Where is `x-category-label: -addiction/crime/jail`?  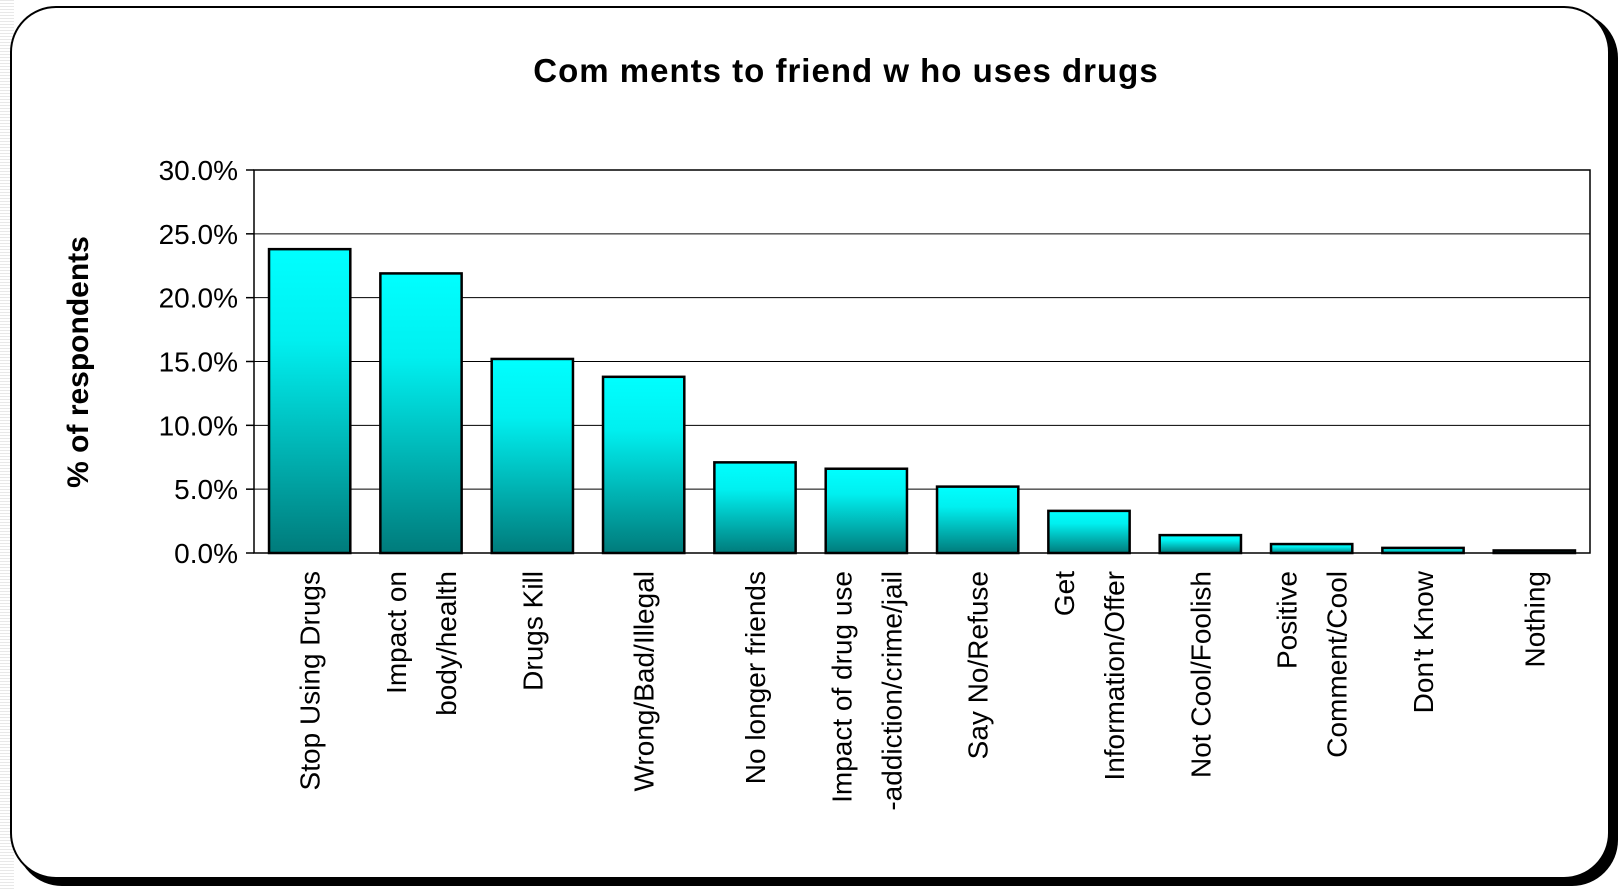
x-category-label: -addiction/crime/jail is located at coordinates (891, 691).